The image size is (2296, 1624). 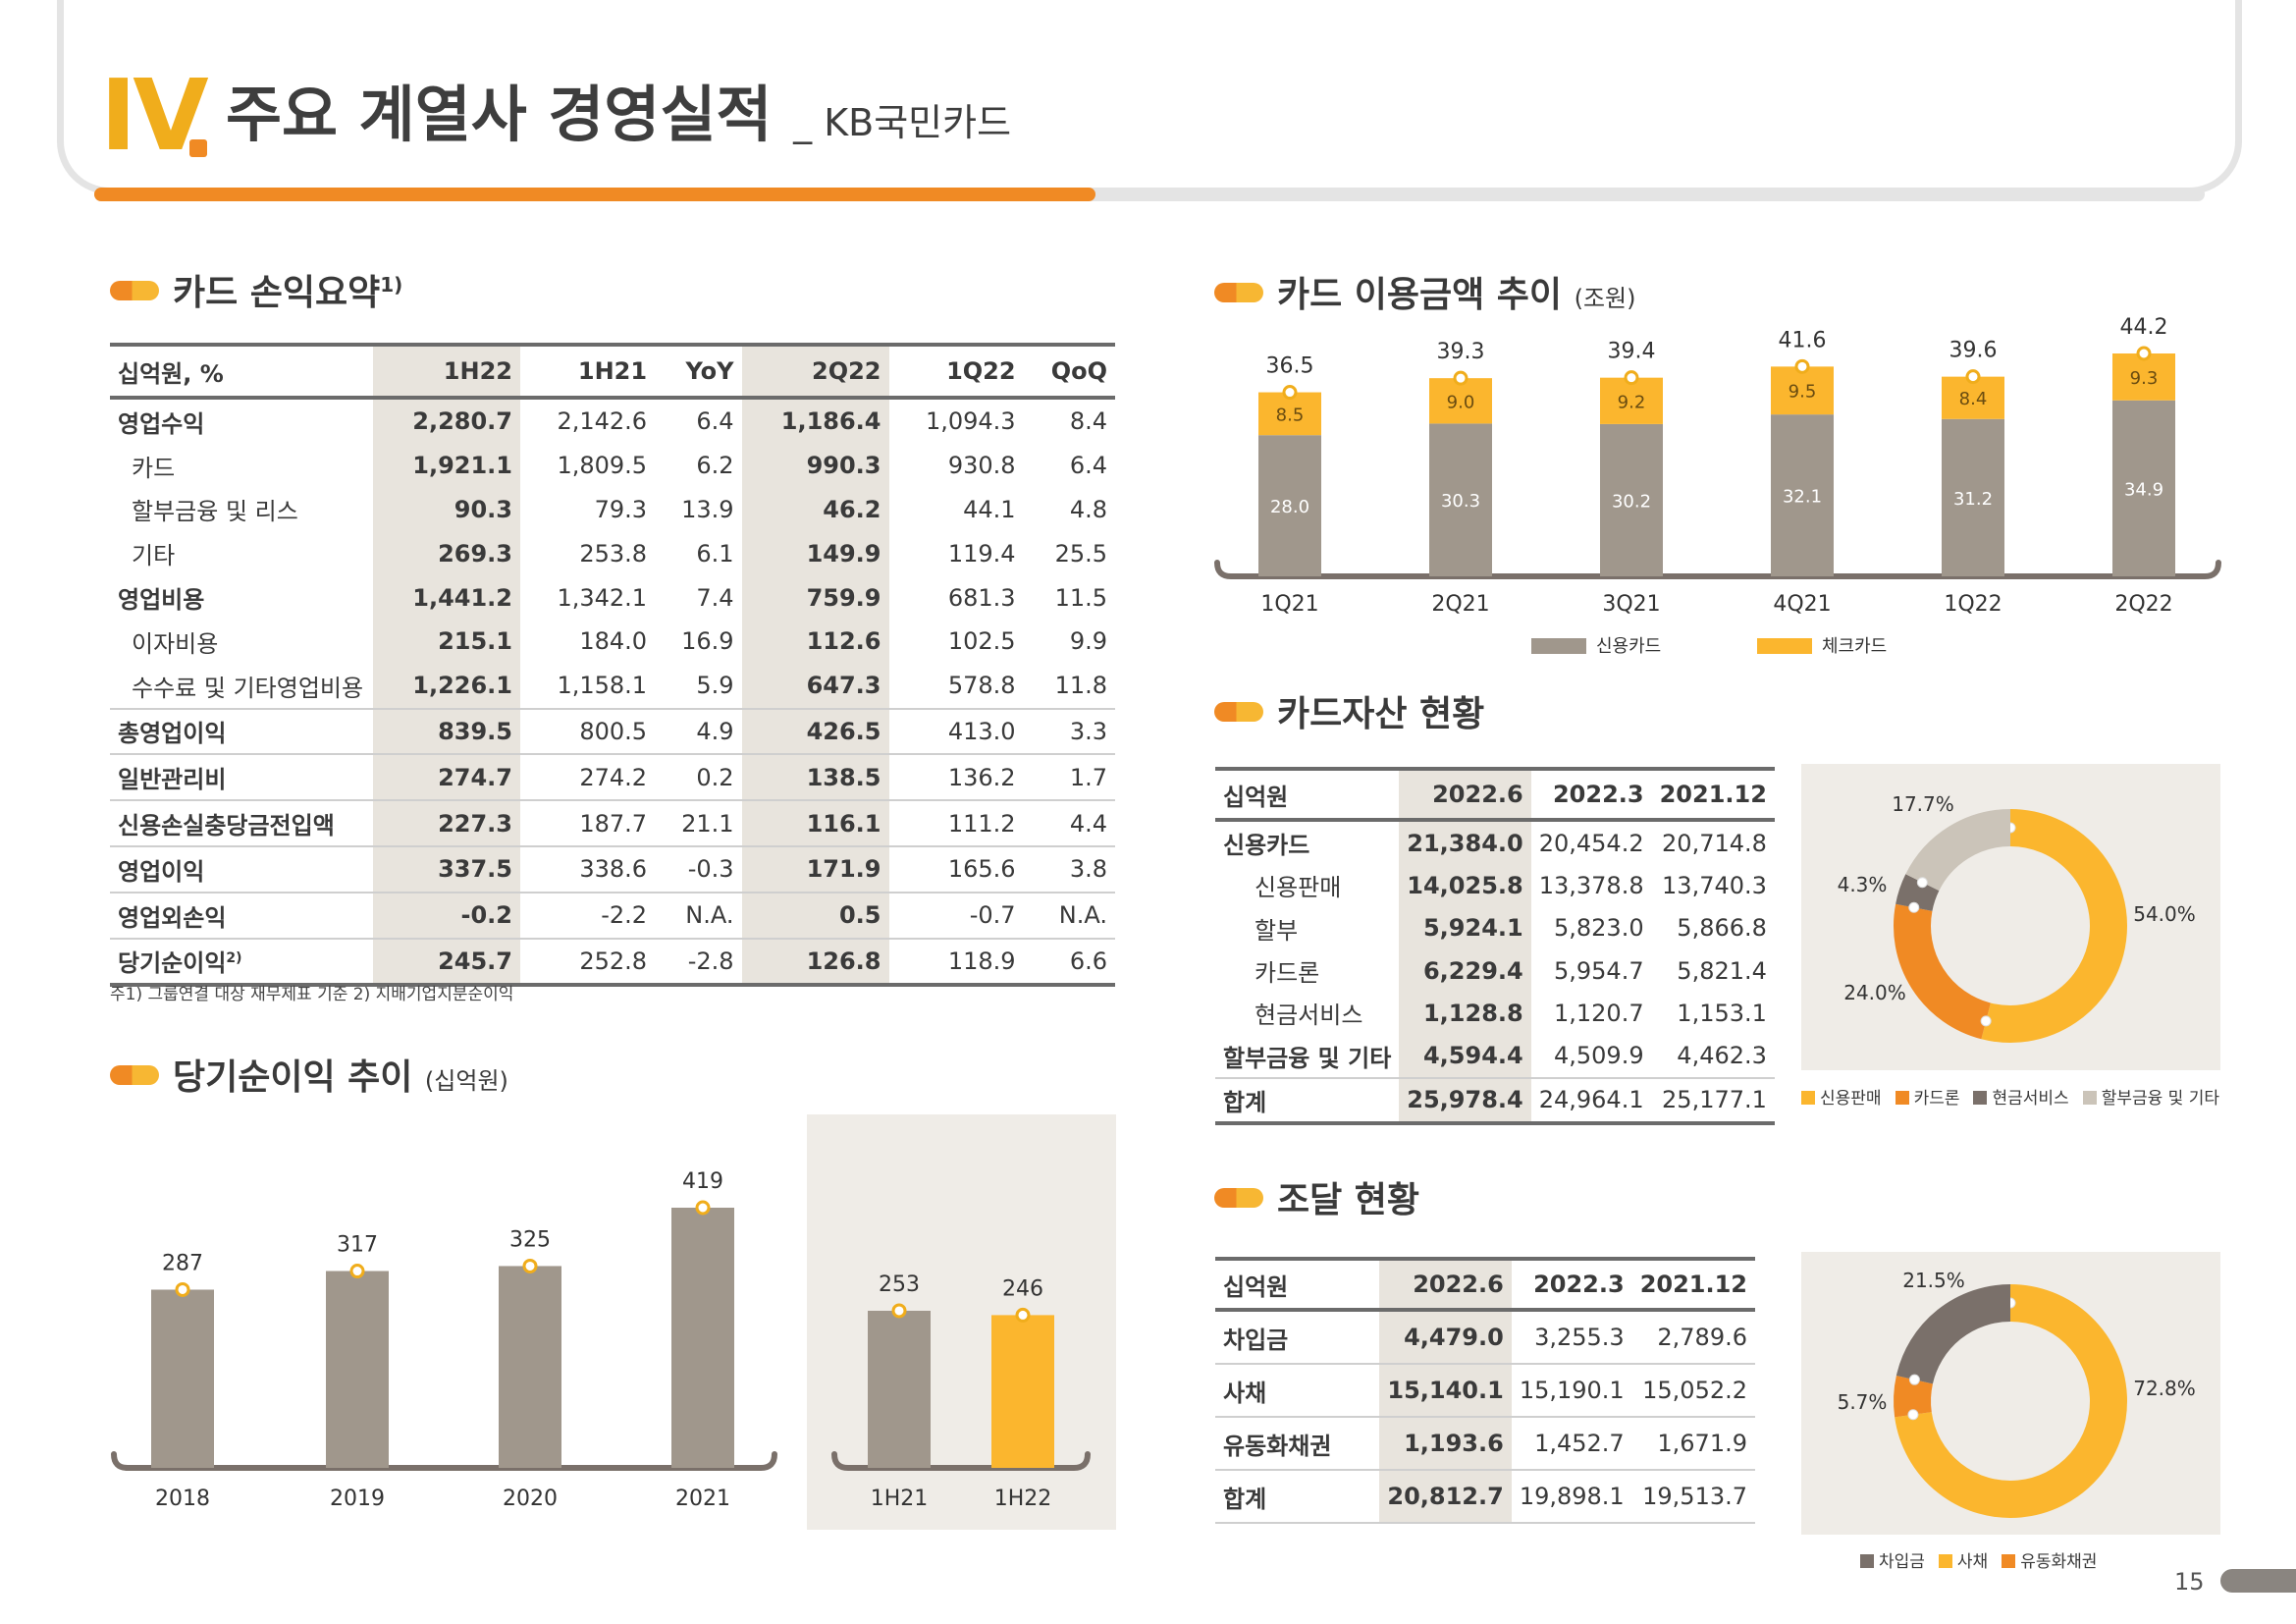 What do you see at coordinates (446, 465) in the screenshot?
I see `pl-cell: 1,921.1` at bounding box center [446, 465].